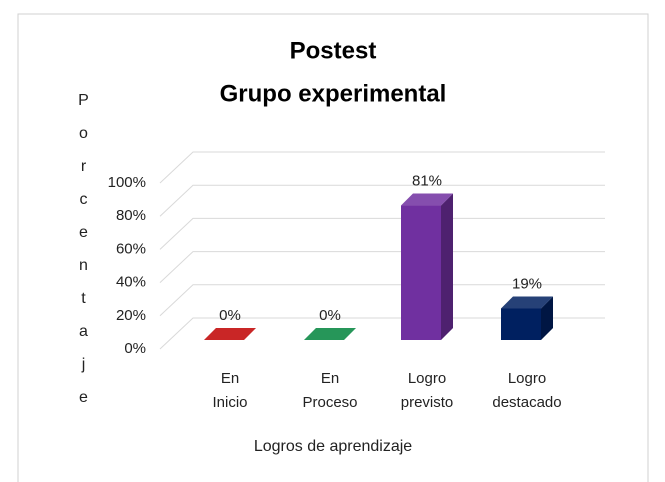  What do you see at coordinates (135, 348) in the screenshot?
I see `y-tick-label: 0%` at bounding box center [135, 348].